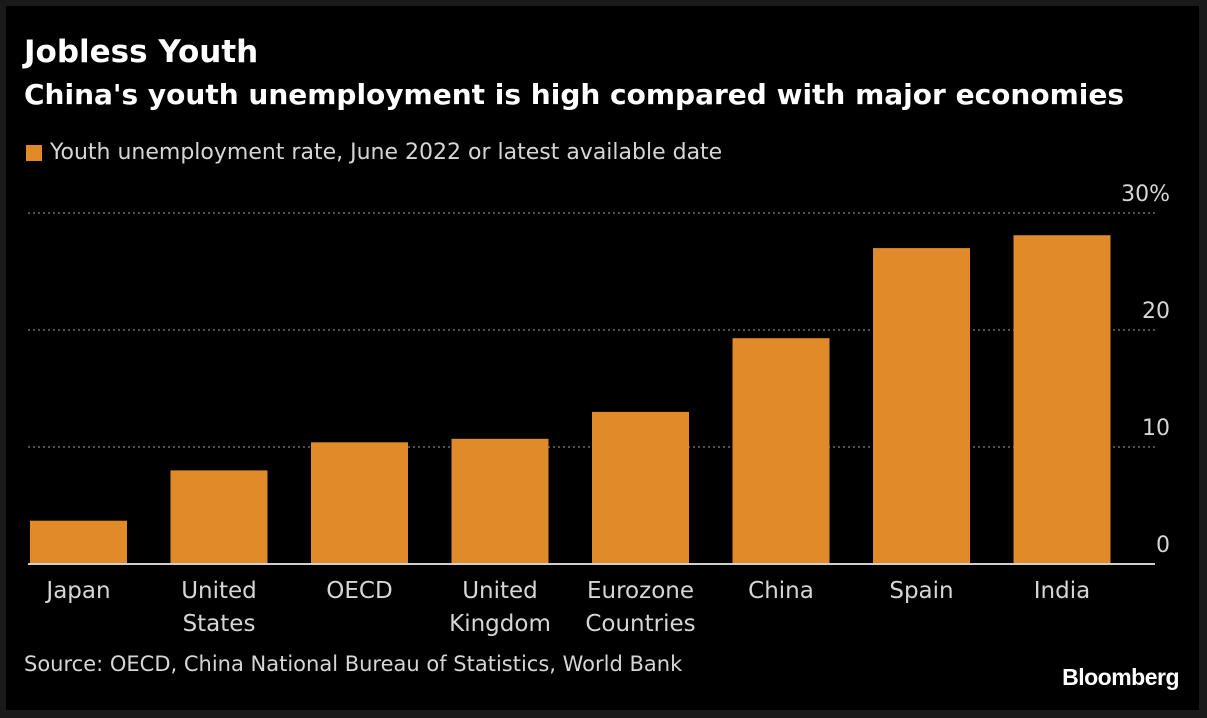 The image size is (1207, 718). Describe the element at coordinates (219, 624) in the screenshot. I see `x-tick-label-1-1: States` at that location.